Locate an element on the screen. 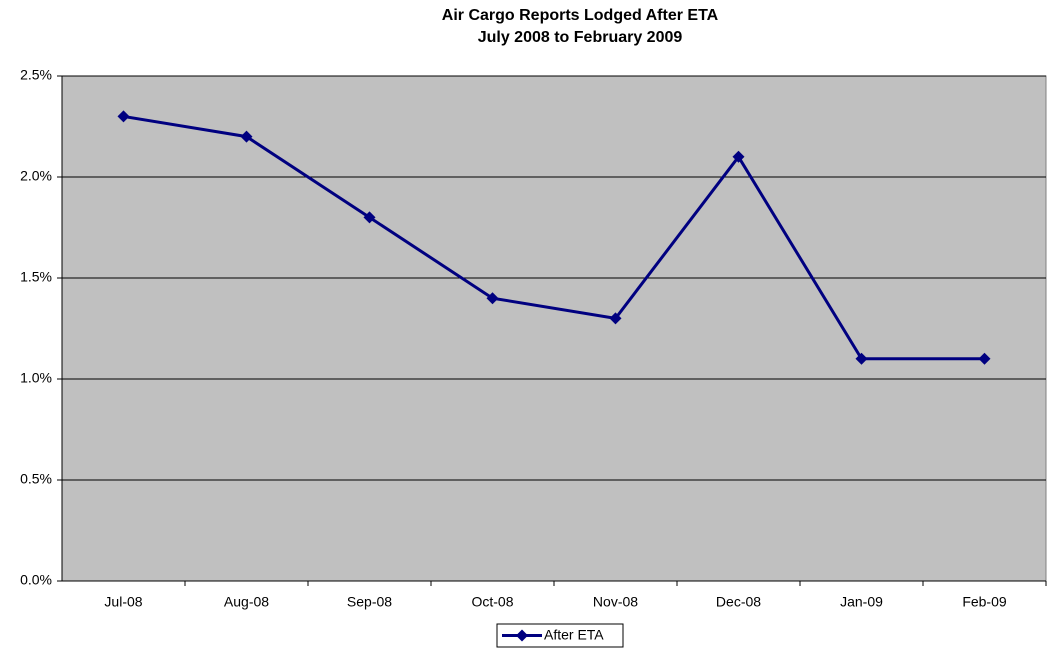 Image resolution: width=1050 pixels, height=648 pixels. x-tick-label: Jul-08 is located at coordinates (123, 602).